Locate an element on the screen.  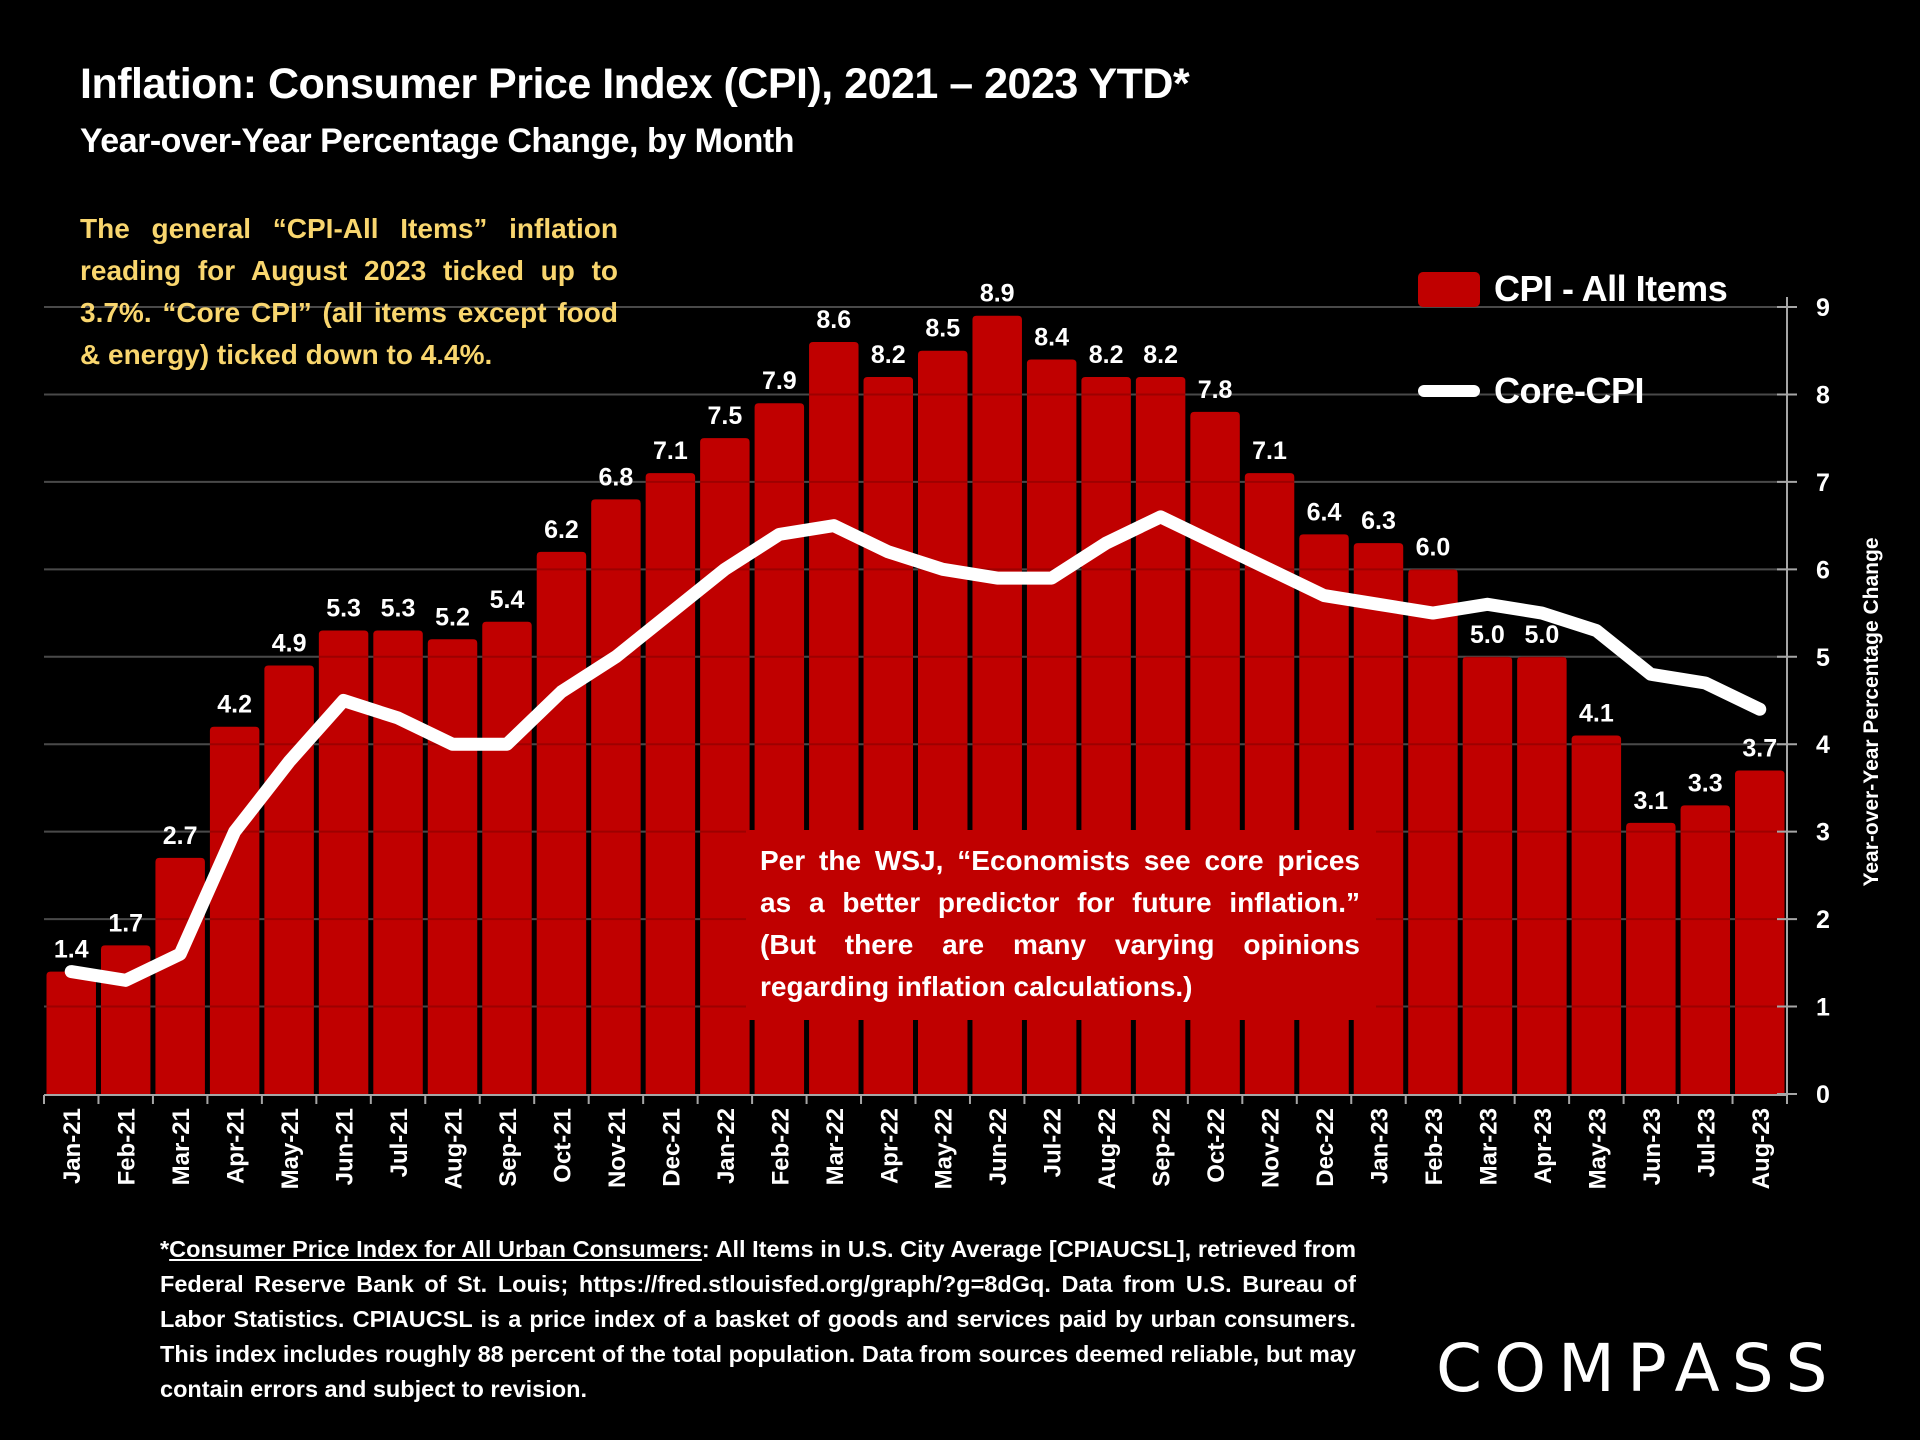
legend-line-swatch is located at coordinates (1449, 391).